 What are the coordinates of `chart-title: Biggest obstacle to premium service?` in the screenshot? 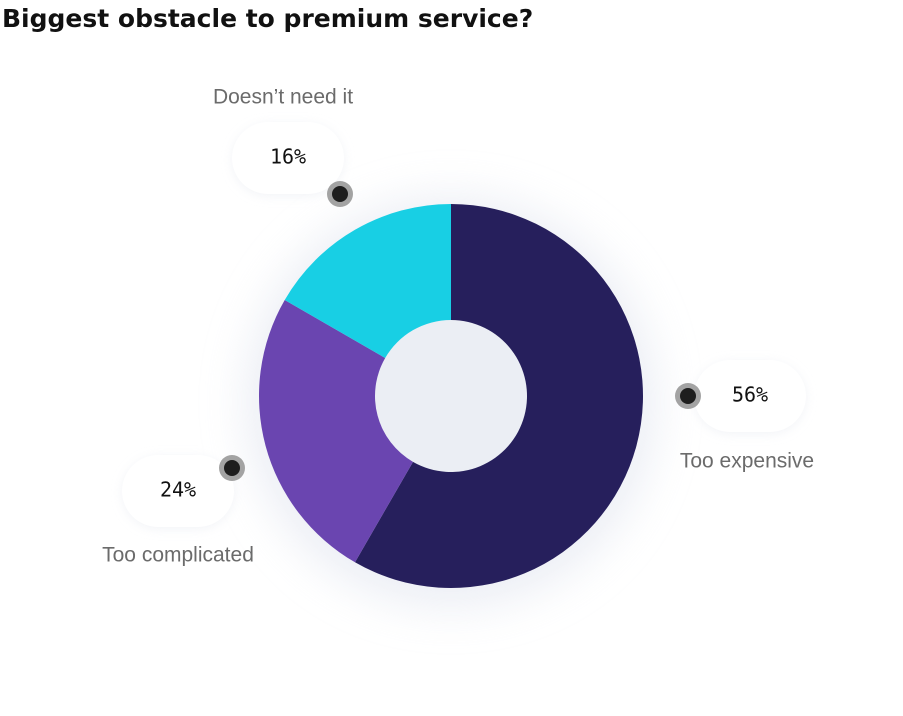 It's located at (267, 18).